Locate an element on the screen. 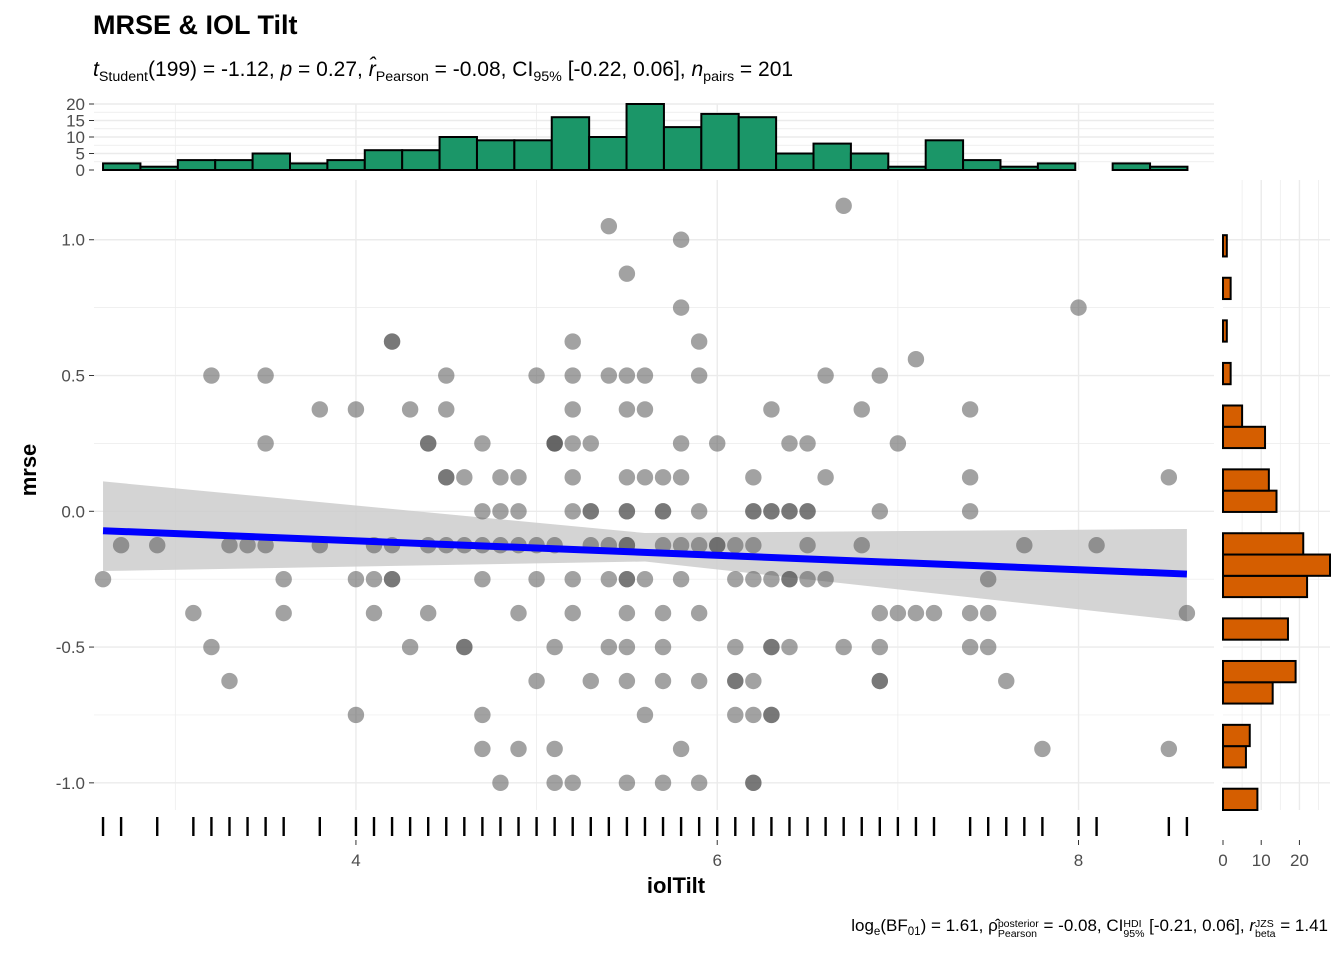  y-tick-label: 0.0 is located at coordinates (73, 511).